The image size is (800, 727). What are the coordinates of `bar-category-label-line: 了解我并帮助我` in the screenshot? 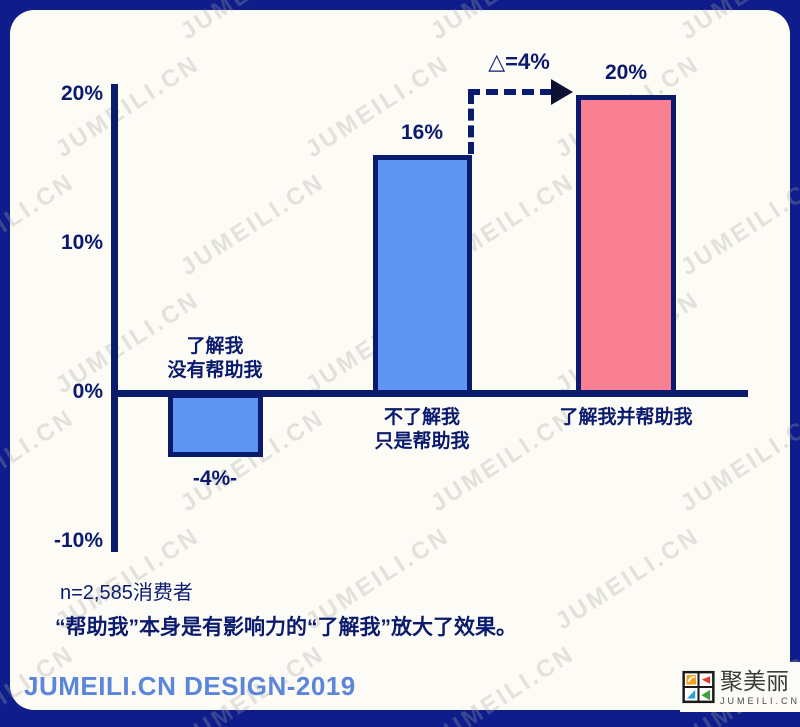 It's located at (626, 417).